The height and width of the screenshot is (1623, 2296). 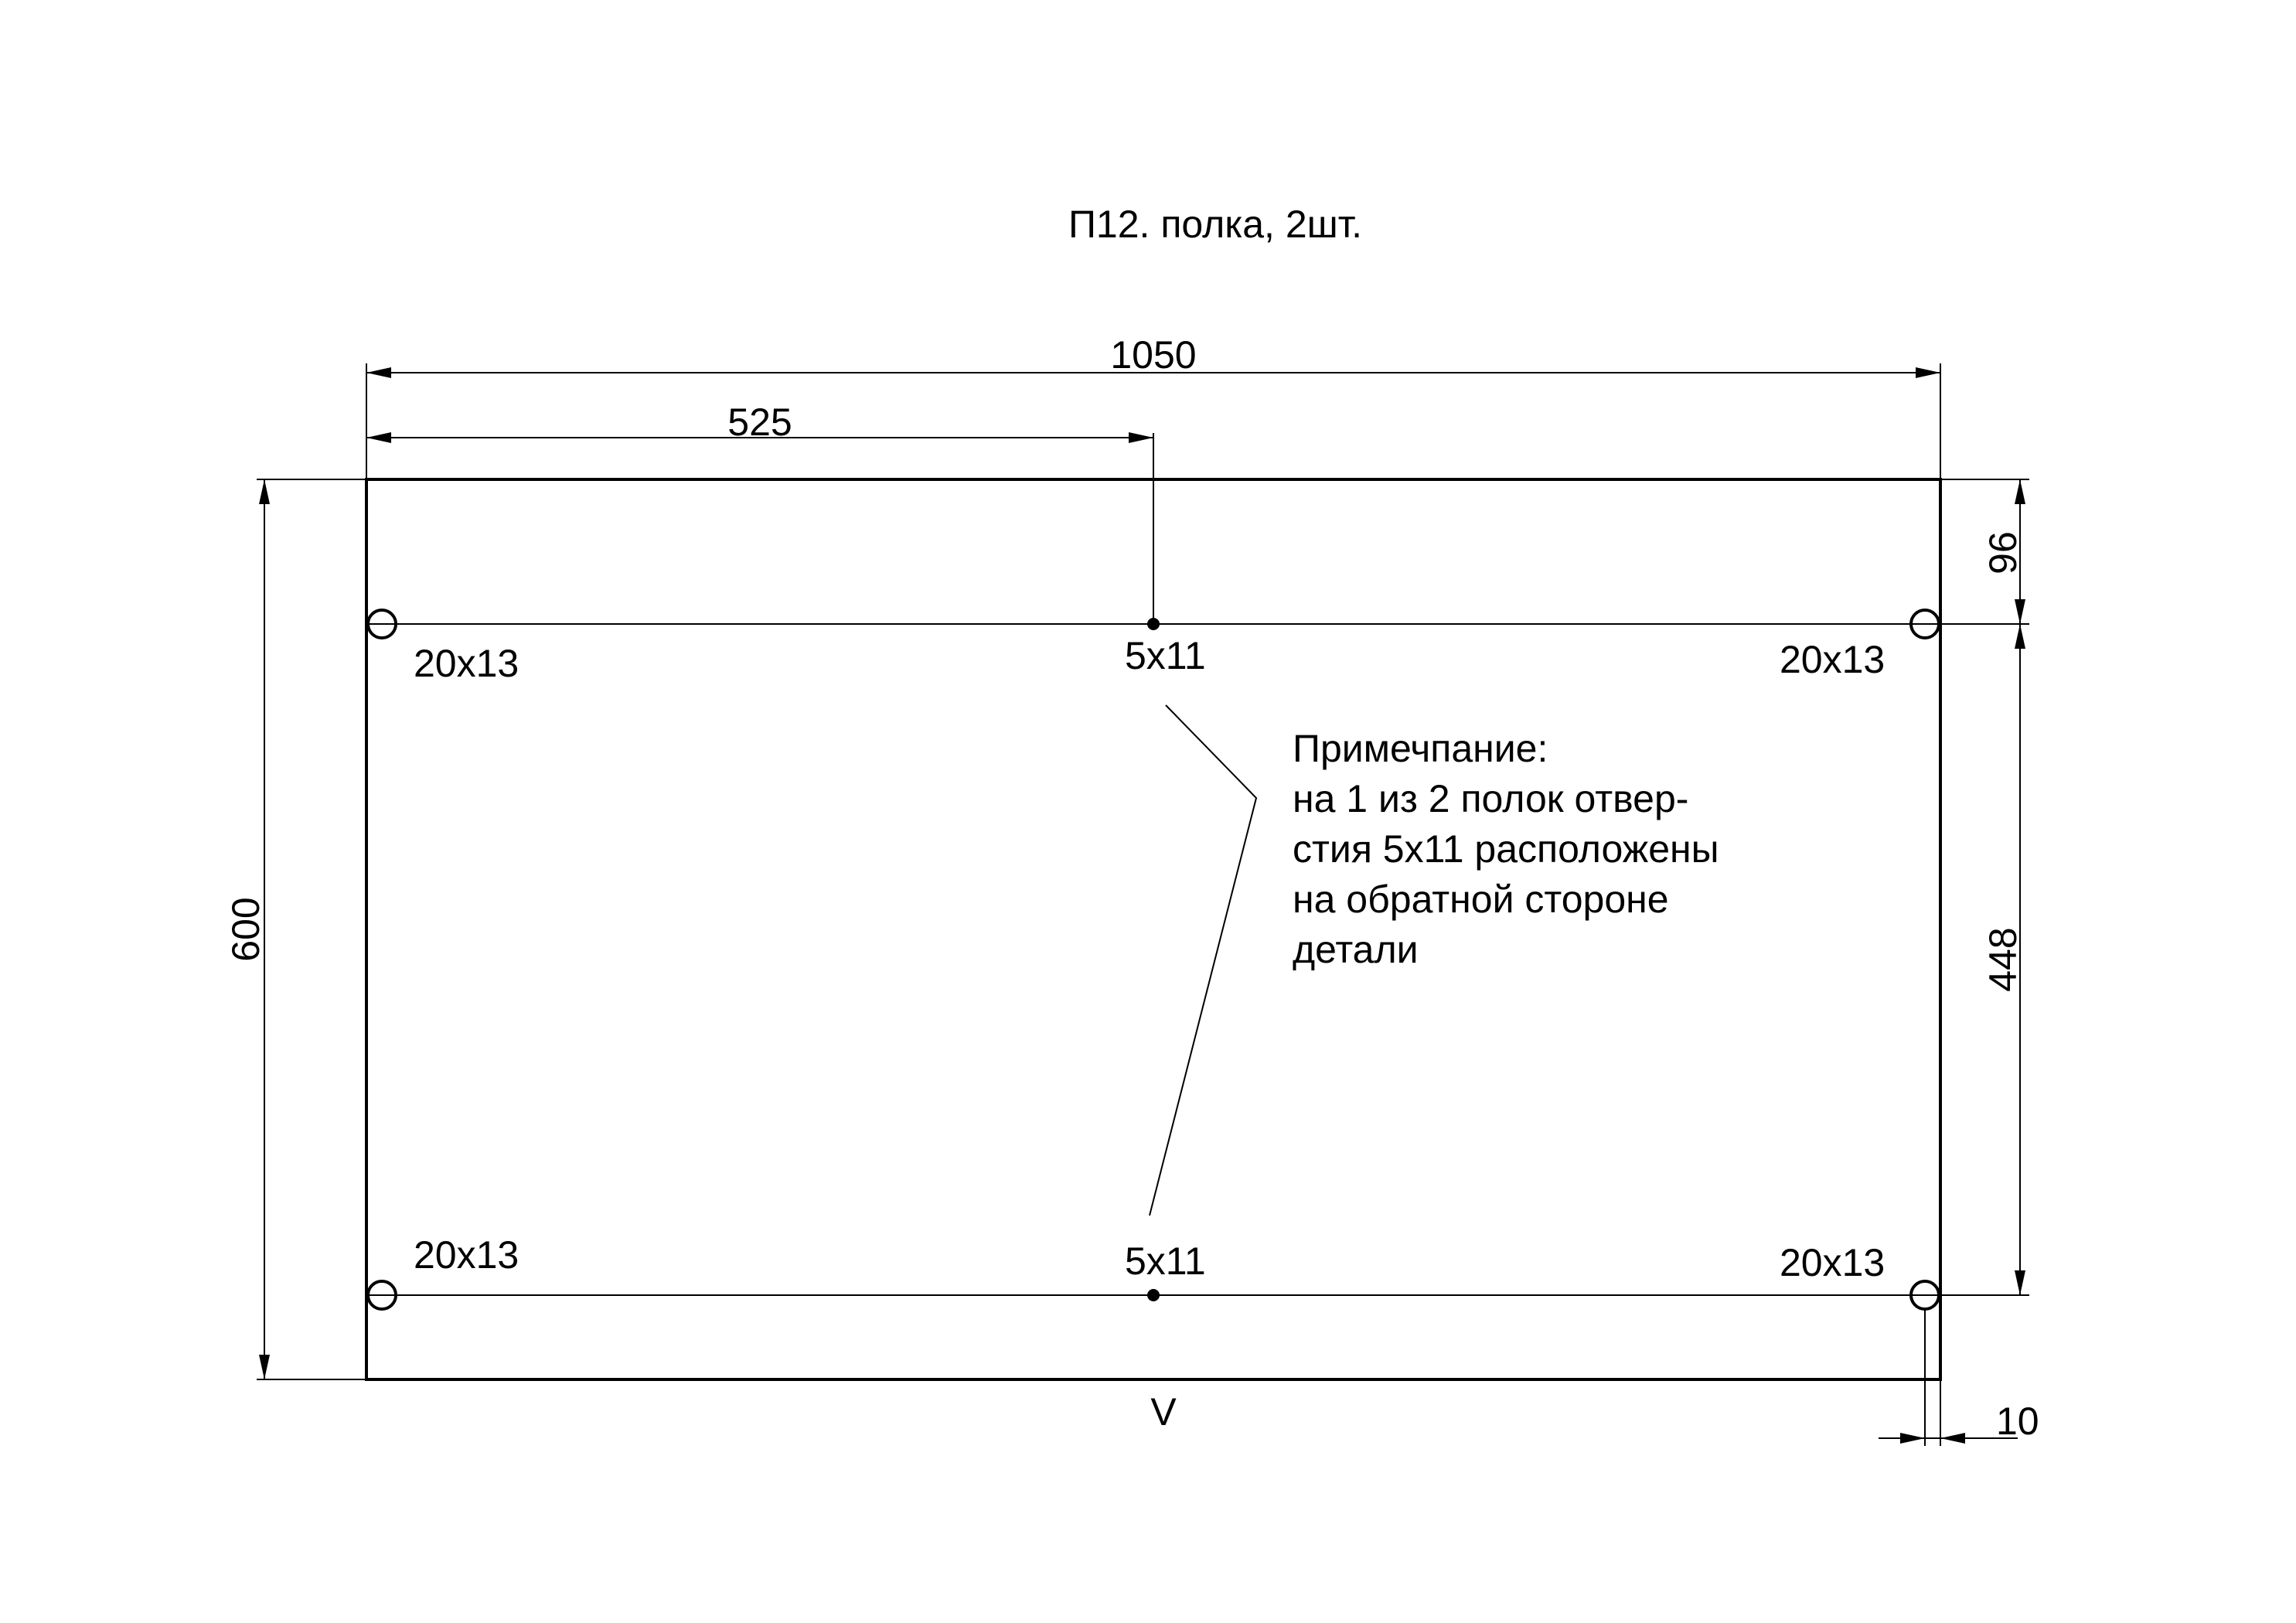 I want to click on dimension-top-row-offset: 96, so click(x=1984, y=552).